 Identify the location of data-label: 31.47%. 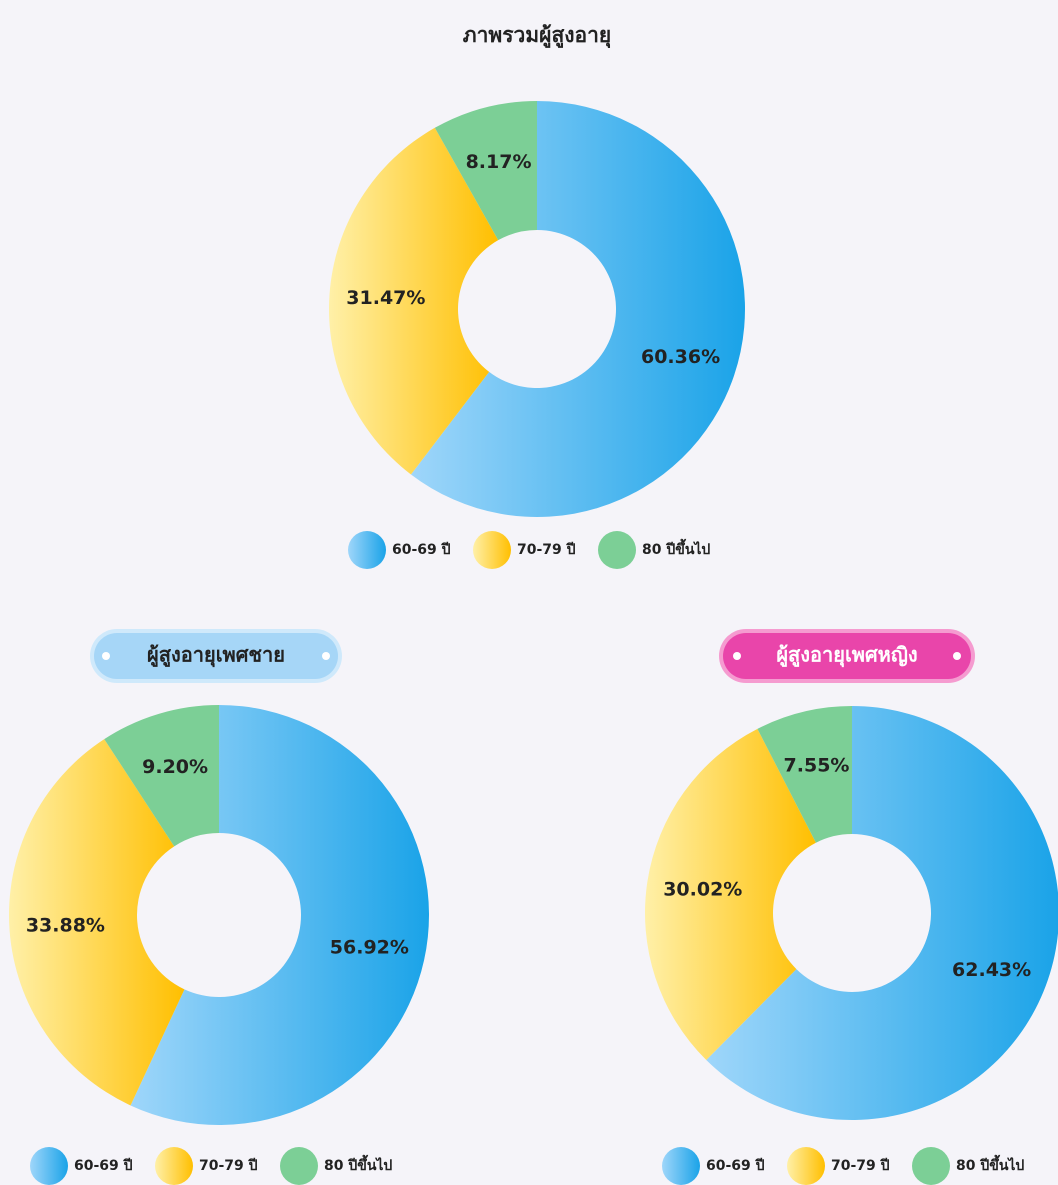
(385, 298).